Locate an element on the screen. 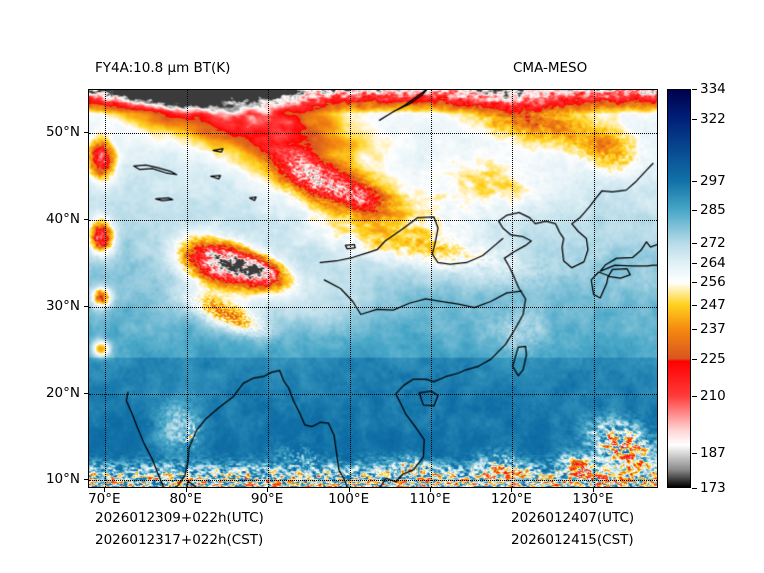 This screenshot has width=764, height=573. xtick-label-100: 100°E is located at coordinates (349, 499).